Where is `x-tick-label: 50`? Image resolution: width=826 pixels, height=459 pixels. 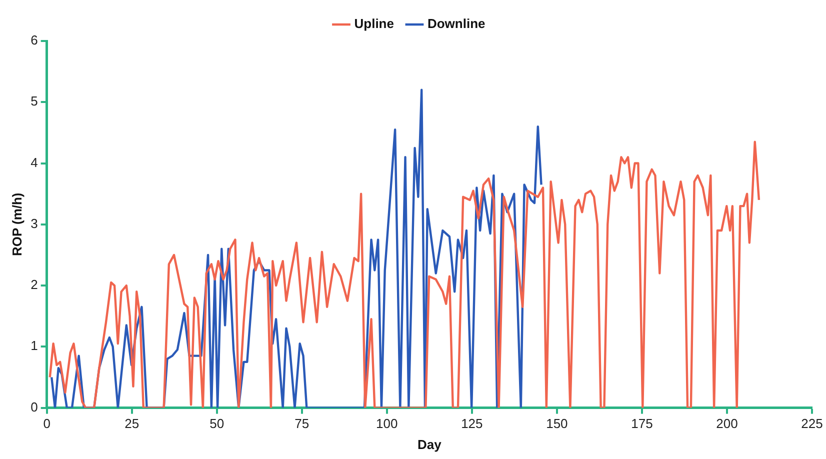
x-tick-label: 50 is located at coordinates (217, 424).